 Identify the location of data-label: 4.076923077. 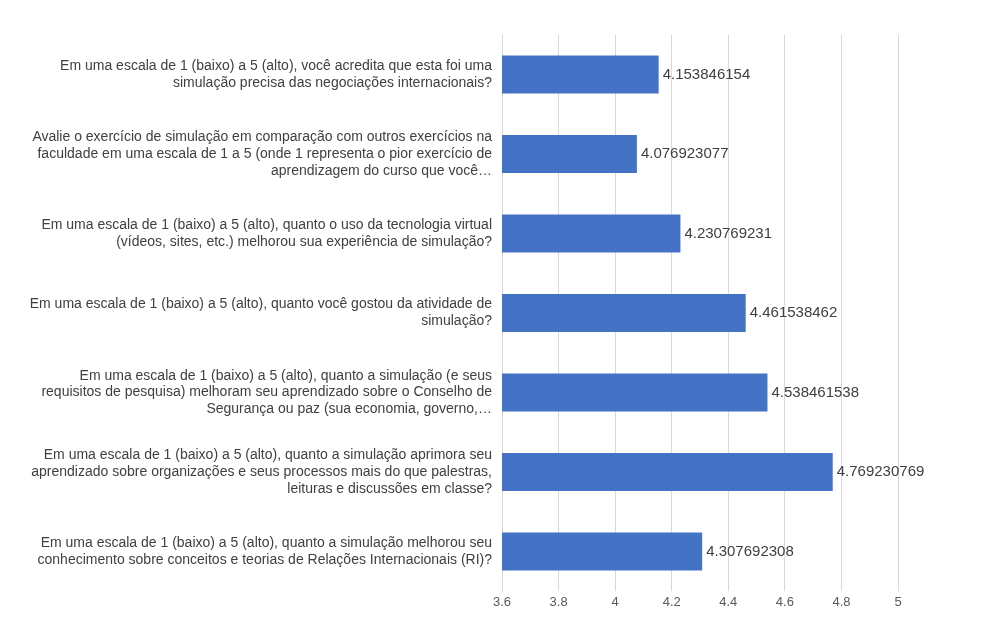
(684, 153).